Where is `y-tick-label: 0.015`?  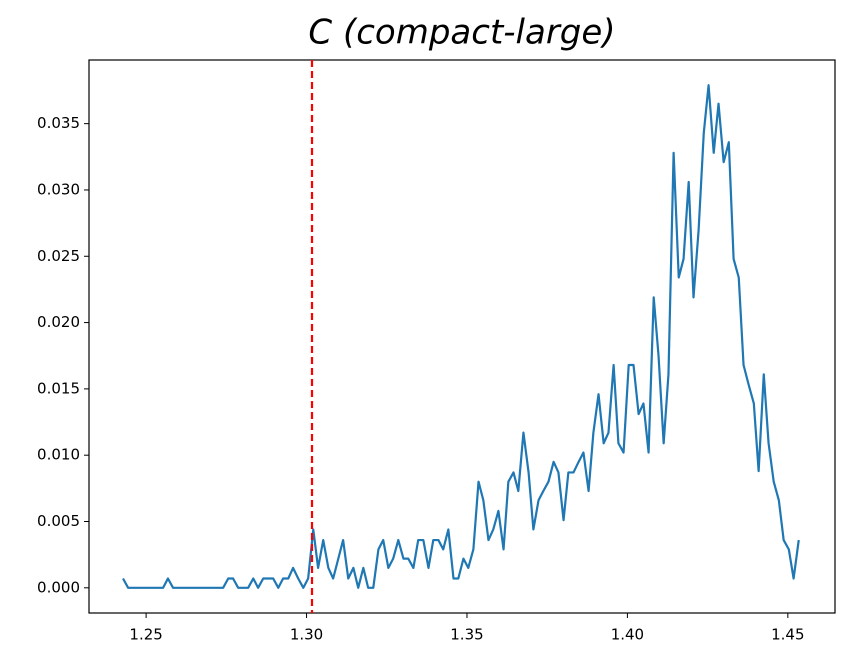 y-tick-label: 0.015 is located at coordinates (58, 388).